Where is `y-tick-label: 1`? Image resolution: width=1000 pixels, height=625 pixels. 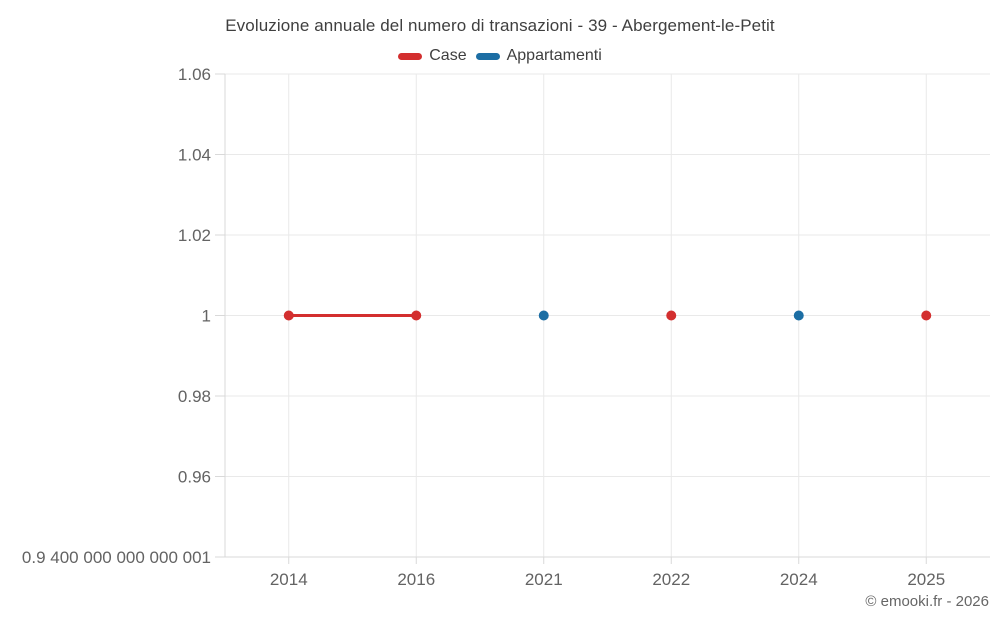 y-tick-label: 1 is located at coordinates (206, 316).